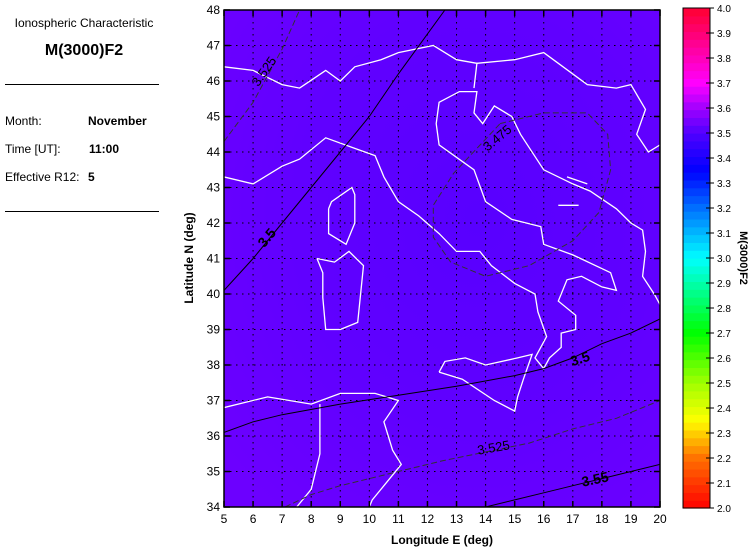 This screenshot has width=755, height=551. Describe the element at coordinates (580, 358) in the screenshot. I see `contour-label: 3.5` at that location.